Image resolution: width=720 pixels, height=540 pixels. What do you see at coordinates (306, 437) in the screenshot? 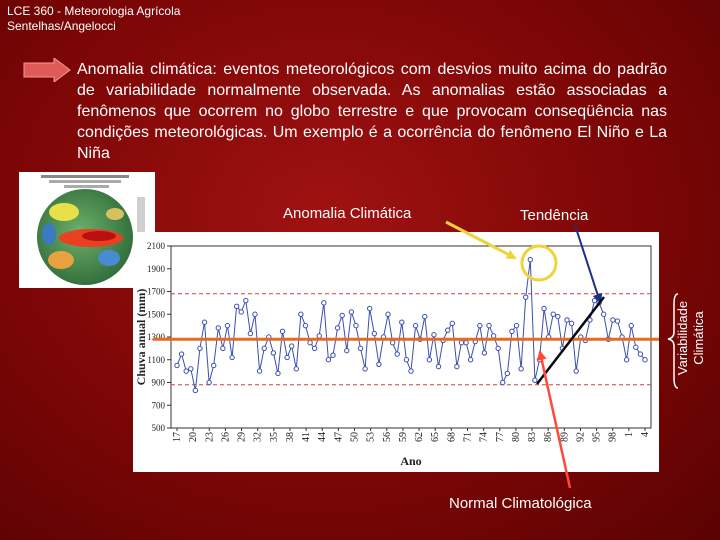
I see `x-tick-label: 41` at bounding box center [306, 437].